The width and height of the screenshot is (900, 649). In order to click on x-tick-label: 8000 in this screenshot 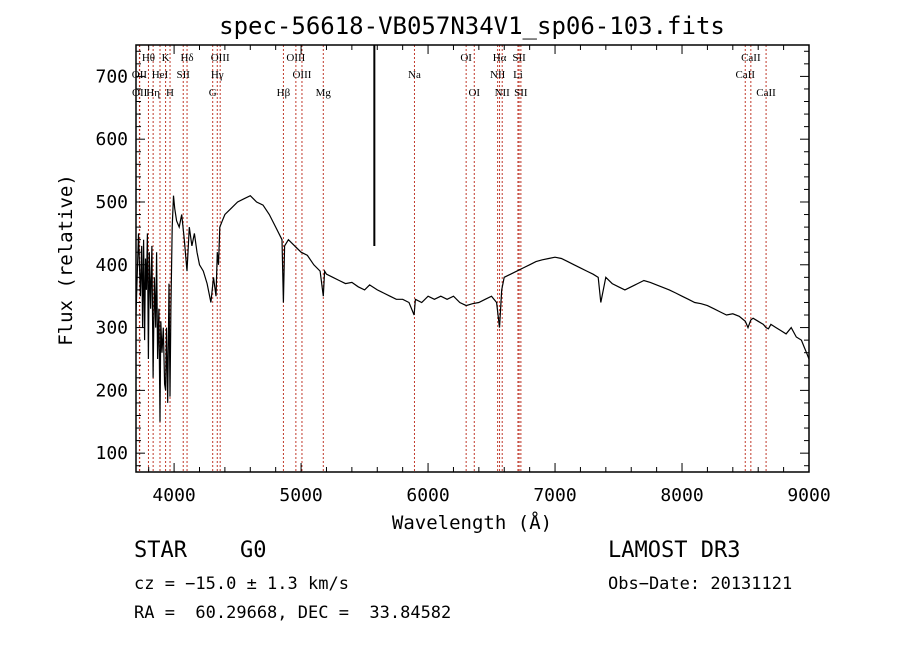, I will do `click(681, 495)`.